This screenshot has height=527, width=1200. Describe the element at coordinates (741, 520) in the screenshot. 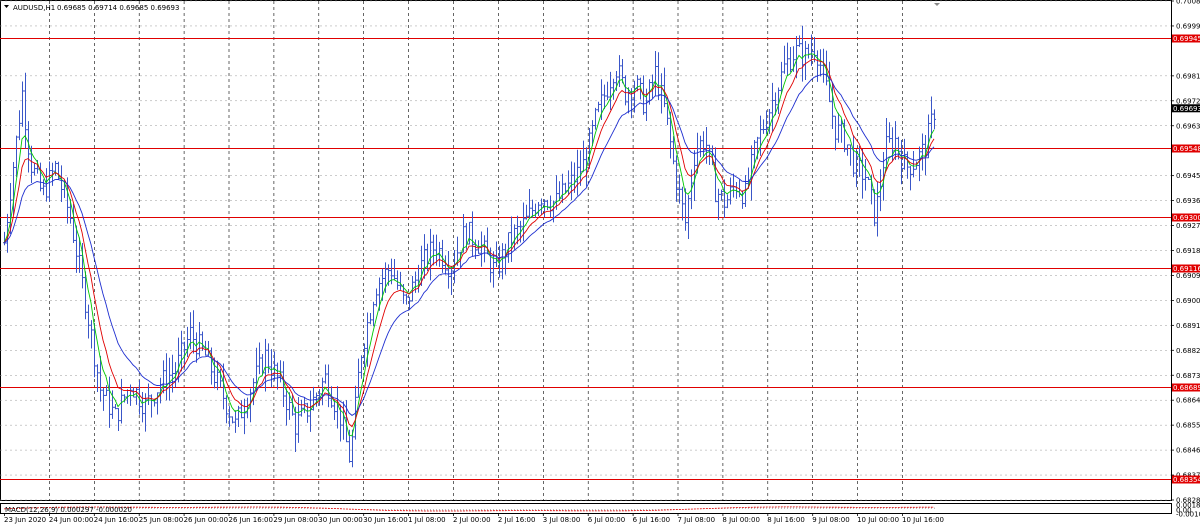

I see `time-label: 8 Jul 00:00` at that location.